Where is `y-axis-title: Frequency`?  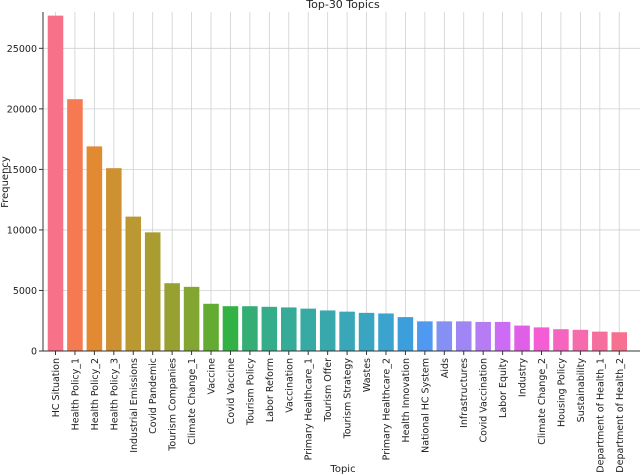 y-axis-title: Frequency is located at coordinates (5, 182).